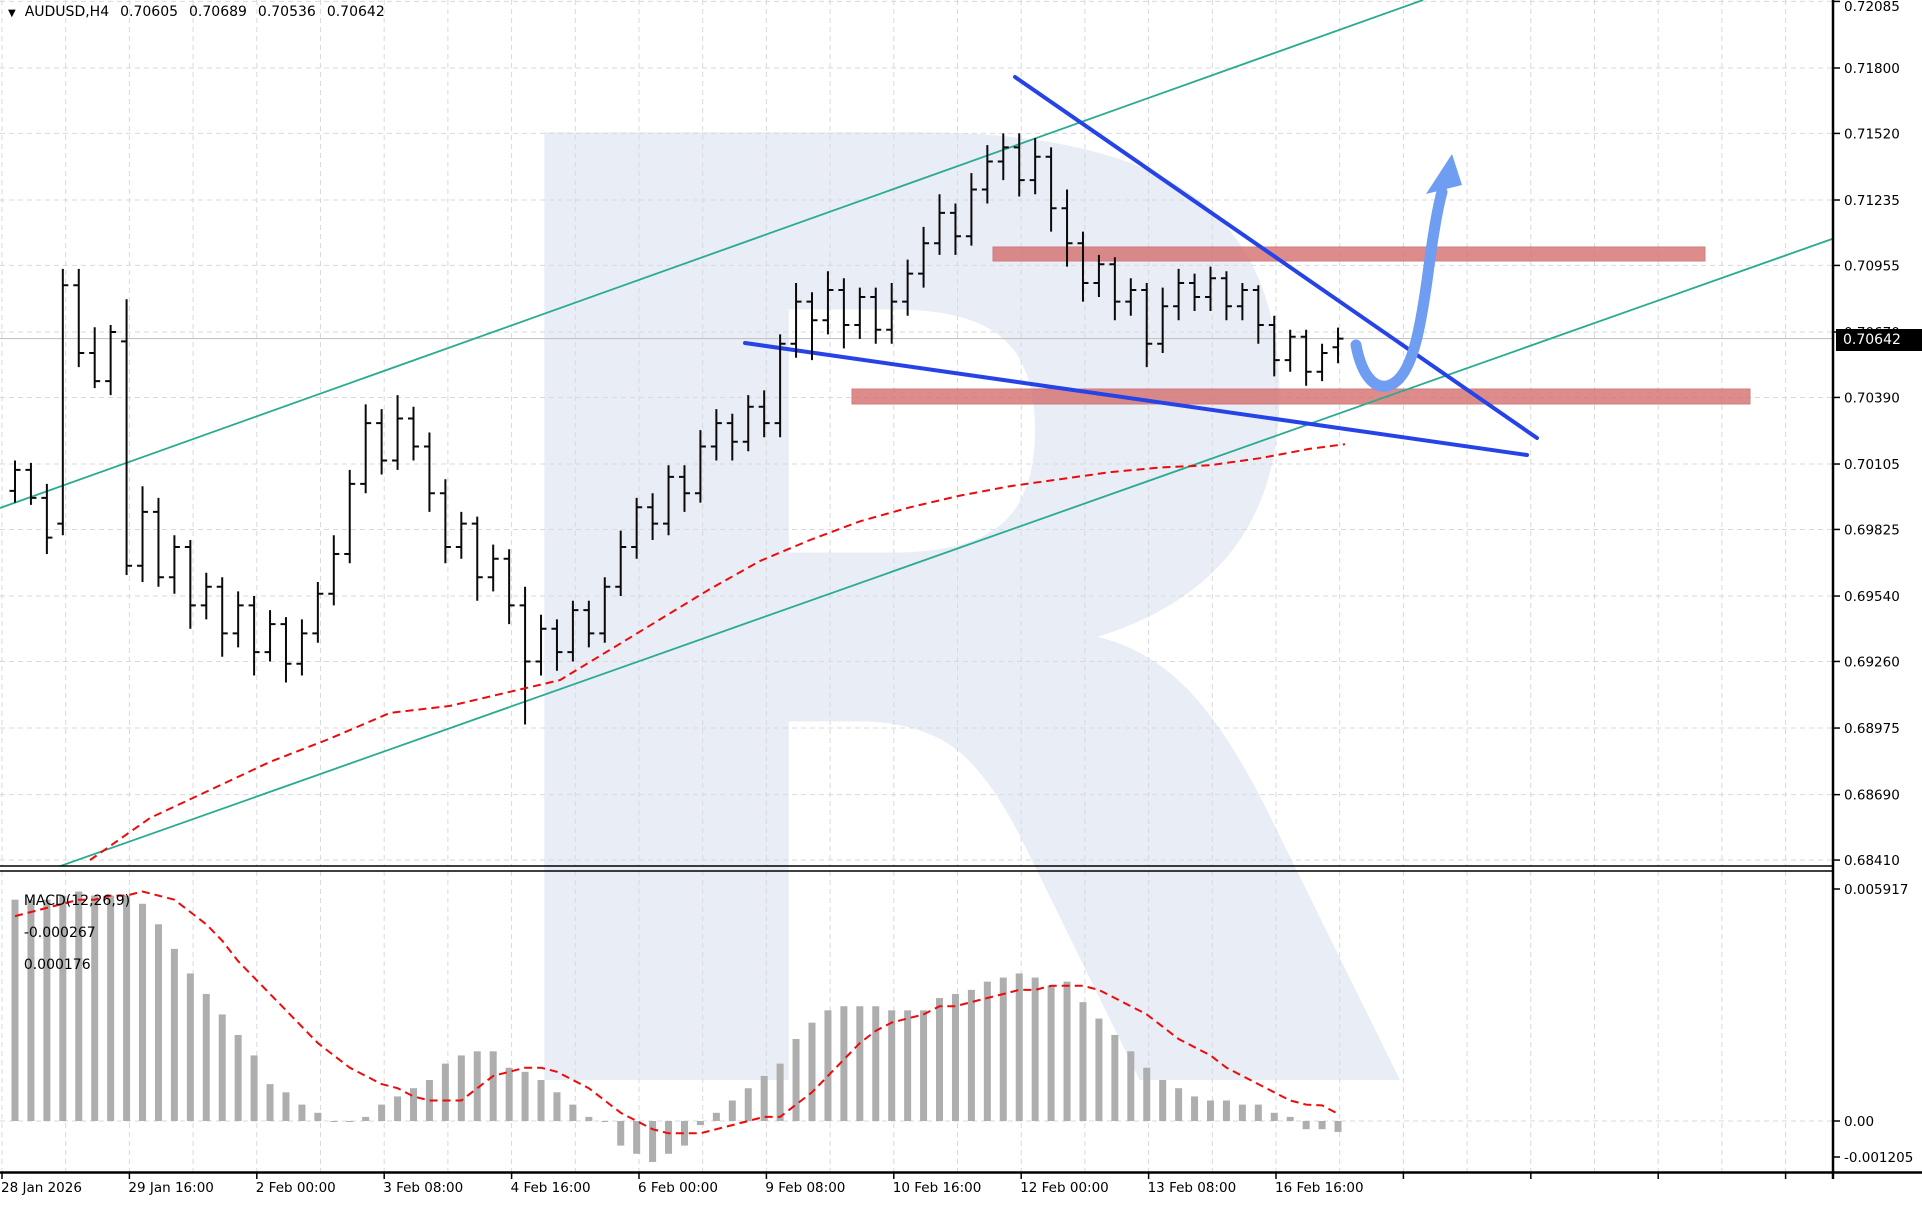 Image resolution: width=1922 pixels, height=1214 pixels. Describe the element at coordinates (678, 1188) in the screenshot. I see `time-axis-label: 6 Feb 00:00` at that location.